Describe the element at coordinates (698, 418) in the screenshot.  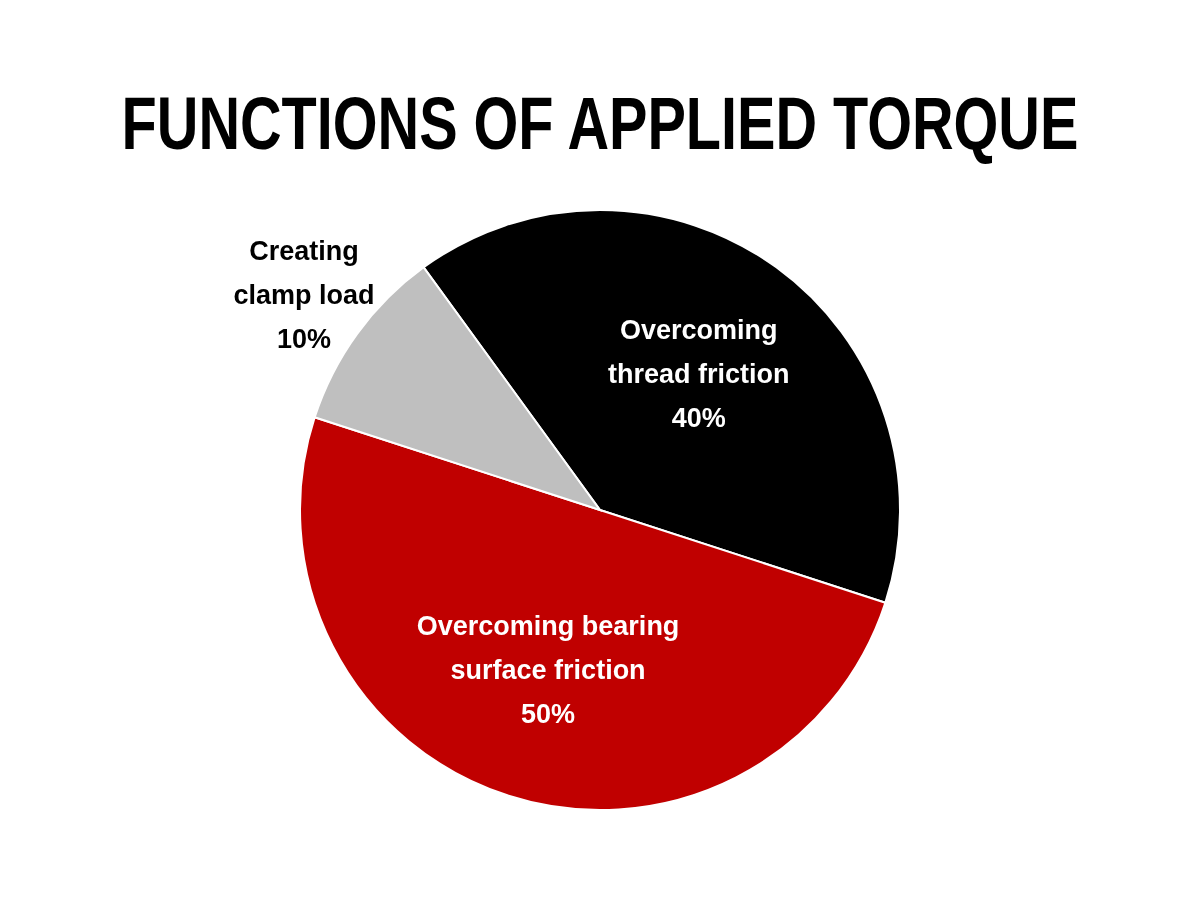
I see `data-label: 40%` at that location.